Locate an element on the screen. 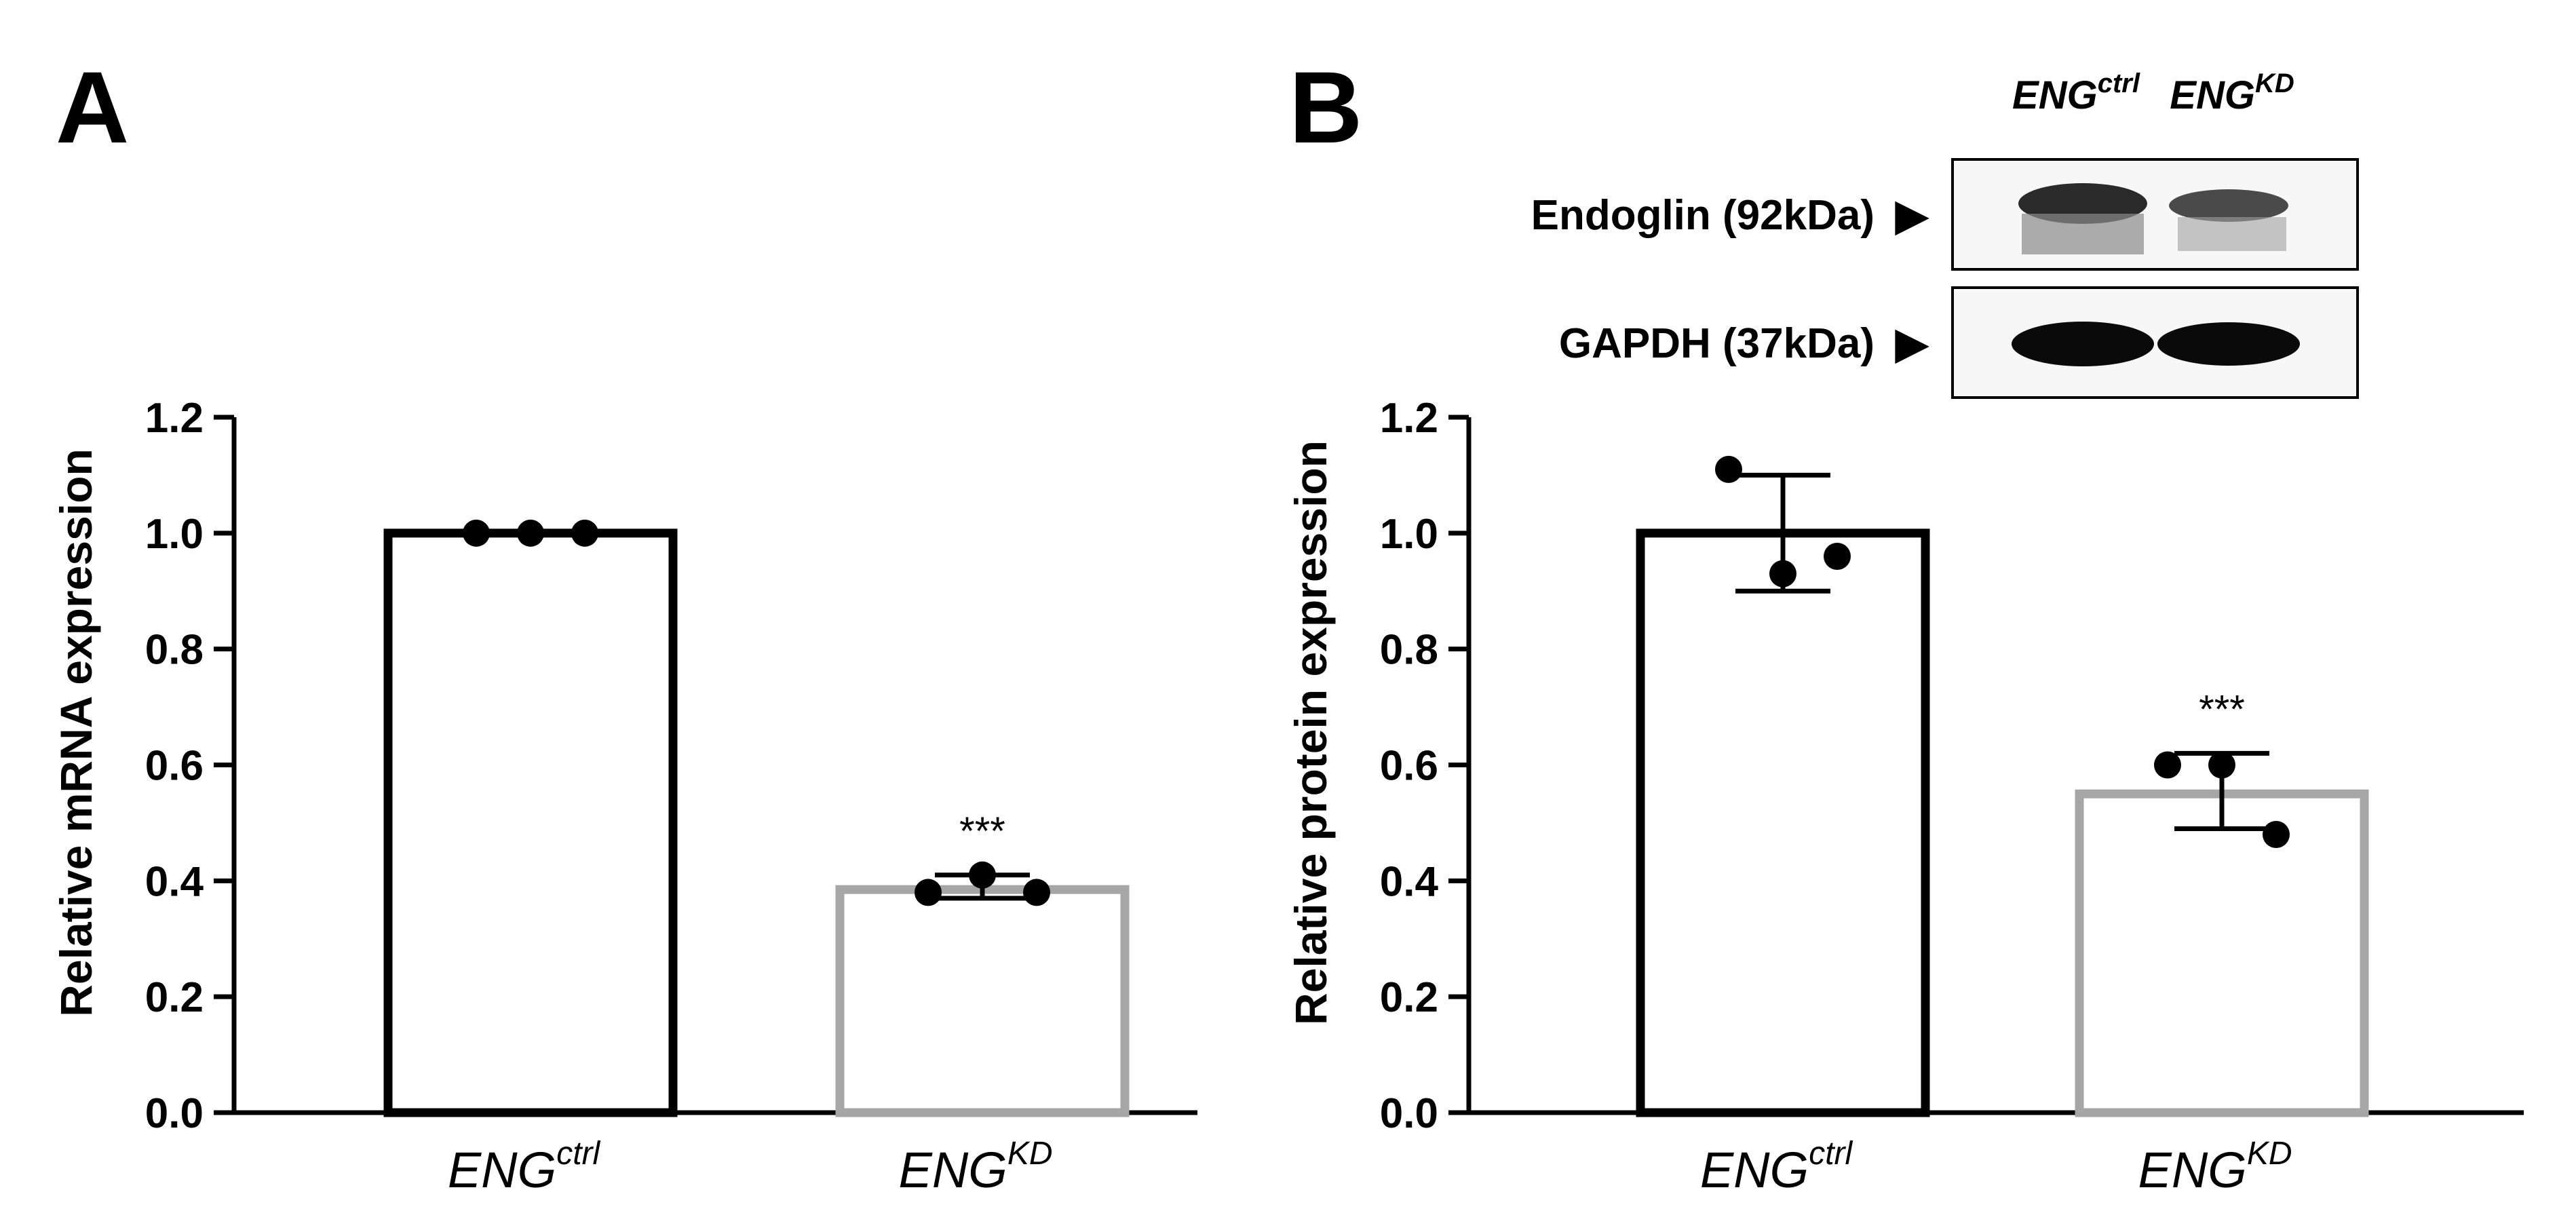  y-axis-label-b: Relative protein expression is located at coordinates (1311, 732).